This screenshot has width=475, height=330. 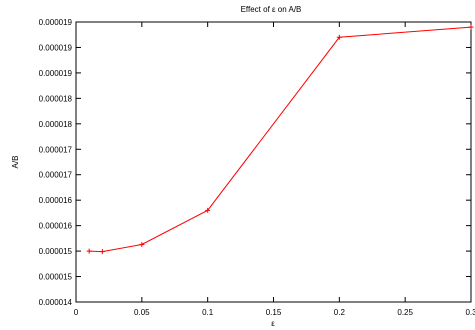 What do you see at coordinates (76, 312) in the screenshot?
I see `x-tick-label: 0` at bounding box center [76, 312].